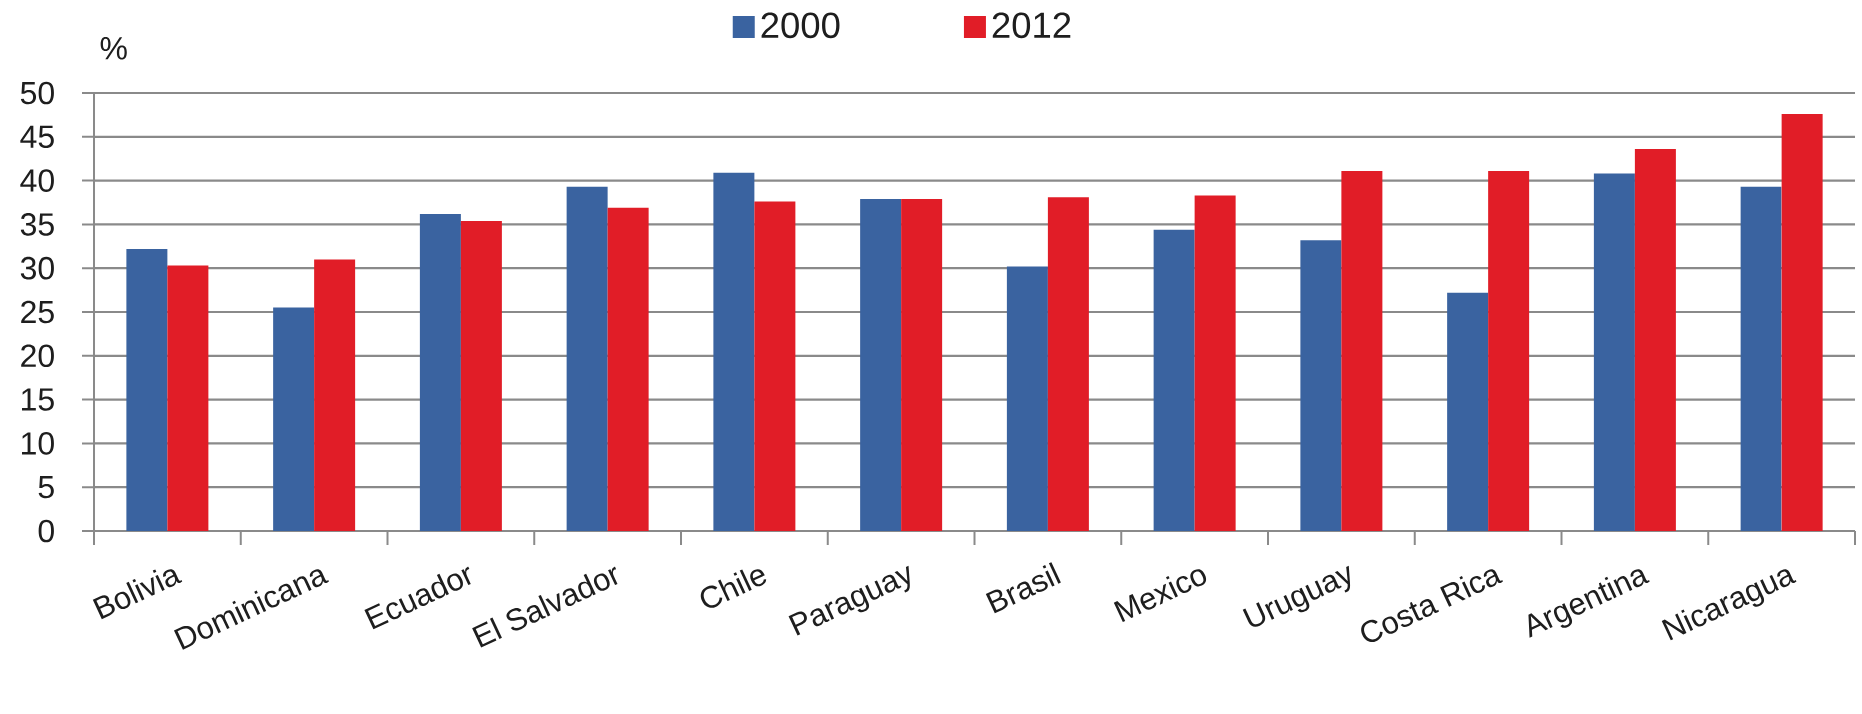  What do you see at coordinates (37, 356) in the screenshot?
I see `y-tick-label: 20` at bounding box center [37, 356].